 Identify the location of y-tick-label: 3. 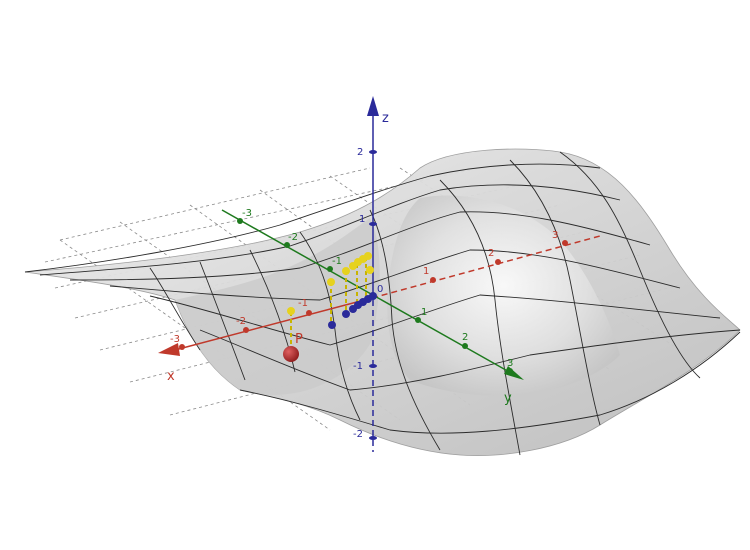
(510, 363).